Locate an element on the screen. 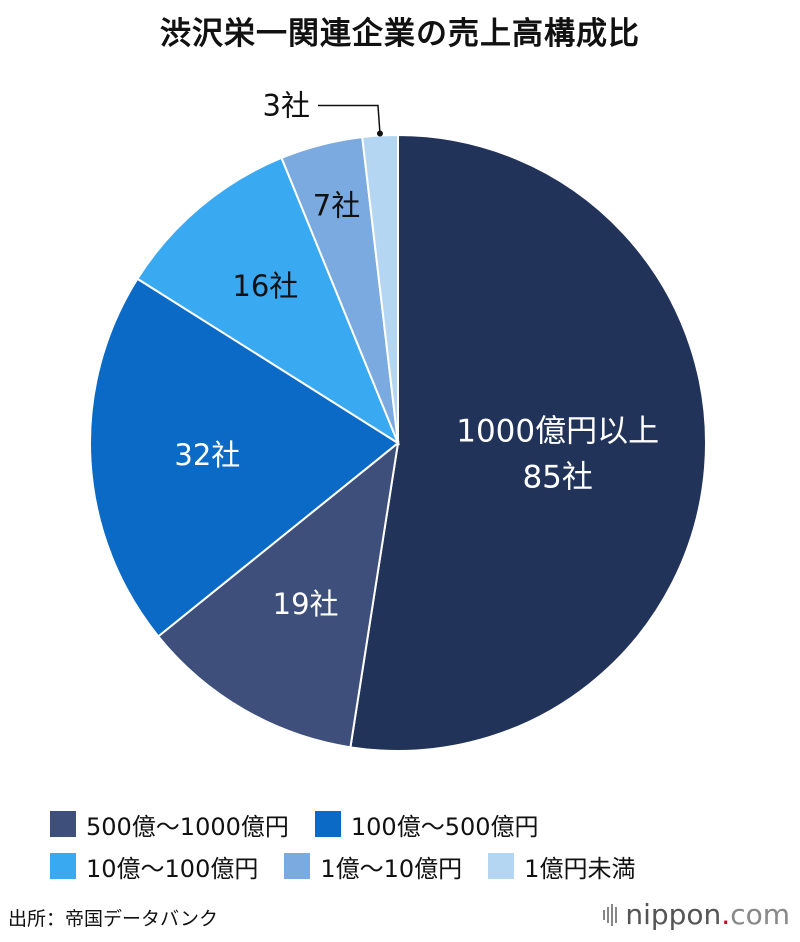  source-note: 出所：帝国データバンク is located at coordinates (113, 919).